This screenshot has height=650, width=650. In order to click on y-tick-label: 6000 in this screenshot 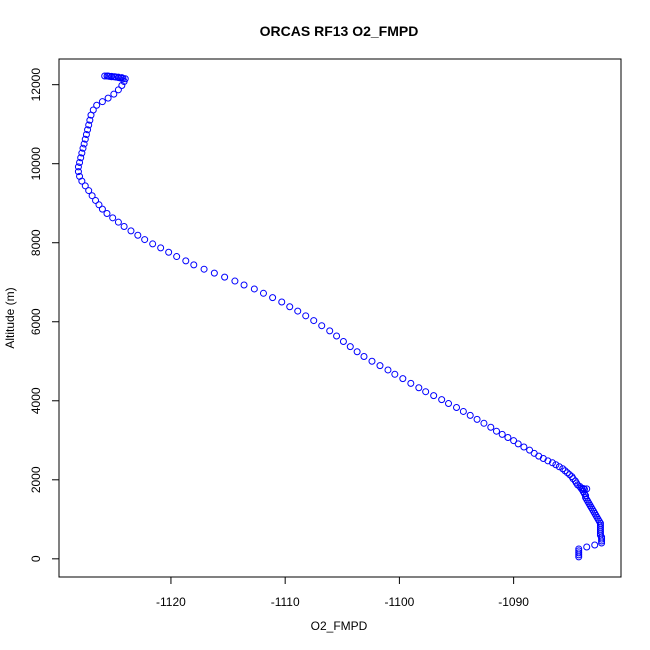, I will do `click(36, 321)`.